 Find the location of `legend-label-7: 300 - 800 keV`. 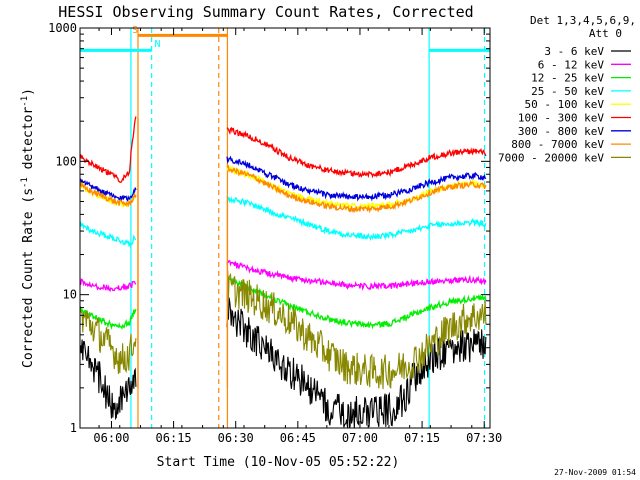

legend-label-7: 300 - 800 keV is located at coordinates (561, 131).